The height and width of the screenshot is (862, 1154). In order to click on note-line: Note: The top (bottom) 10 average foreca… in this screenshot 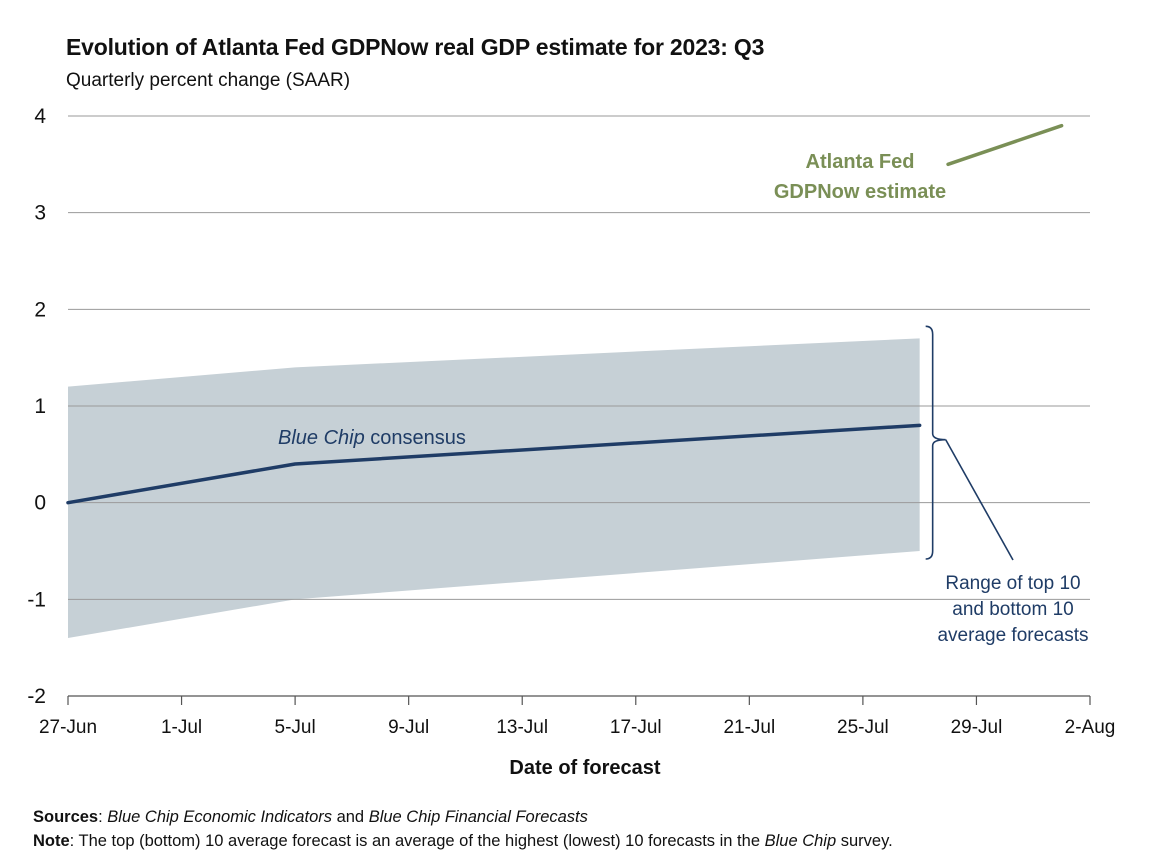, I will do `click(463, 841)`.